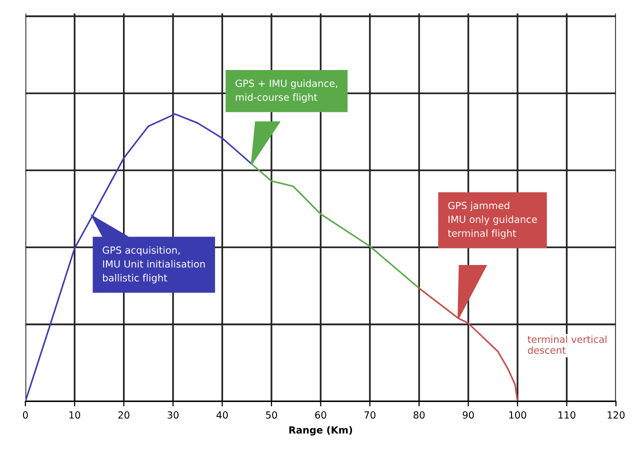  What do you see at coordinates (492, 220) in the screenshot?
I see `annotation: GPS jammed IMU only guidance terminal flight` at bounding box center [492, 220].